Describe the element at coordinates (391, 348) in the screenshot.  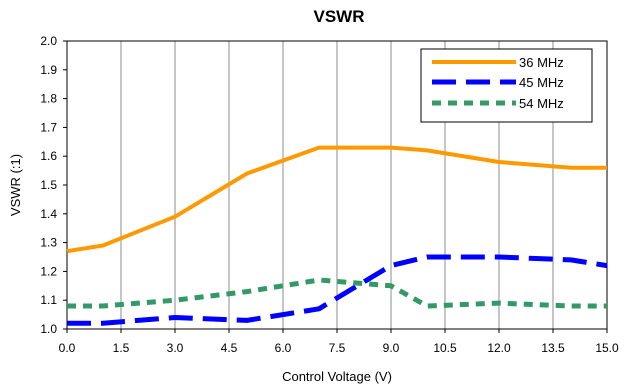
I see `x-tick-label: 9.0` at that location.